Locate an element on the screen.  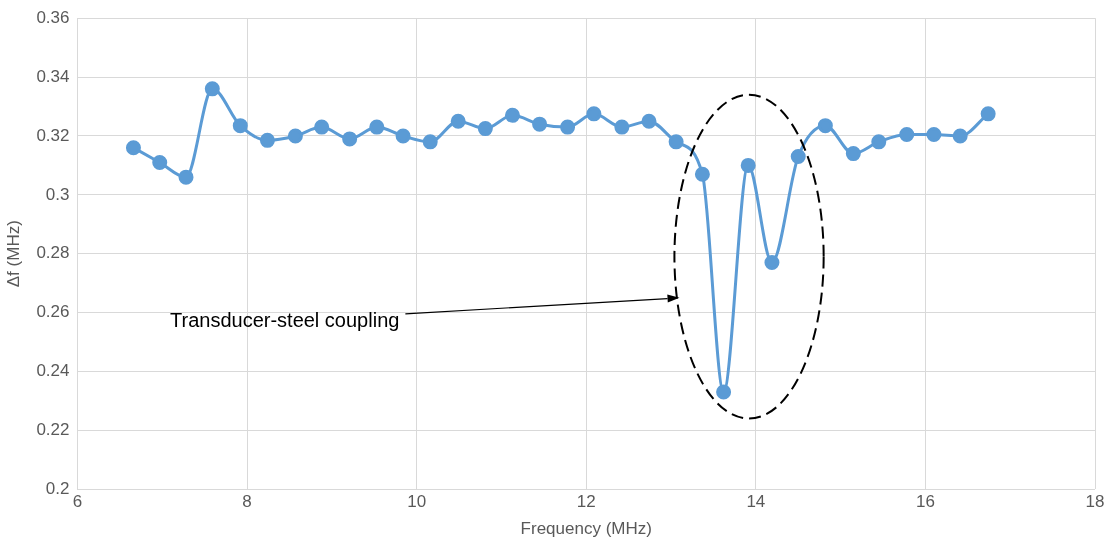
y-axis-title: Δf (MHz) is located at coordinates (13, 254).